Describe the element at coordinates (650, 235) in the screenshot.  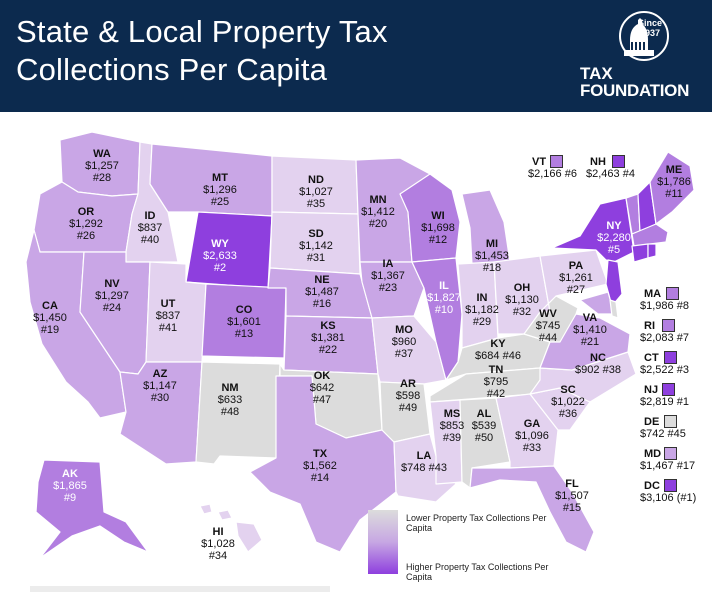
I see `state-ma` at that location.